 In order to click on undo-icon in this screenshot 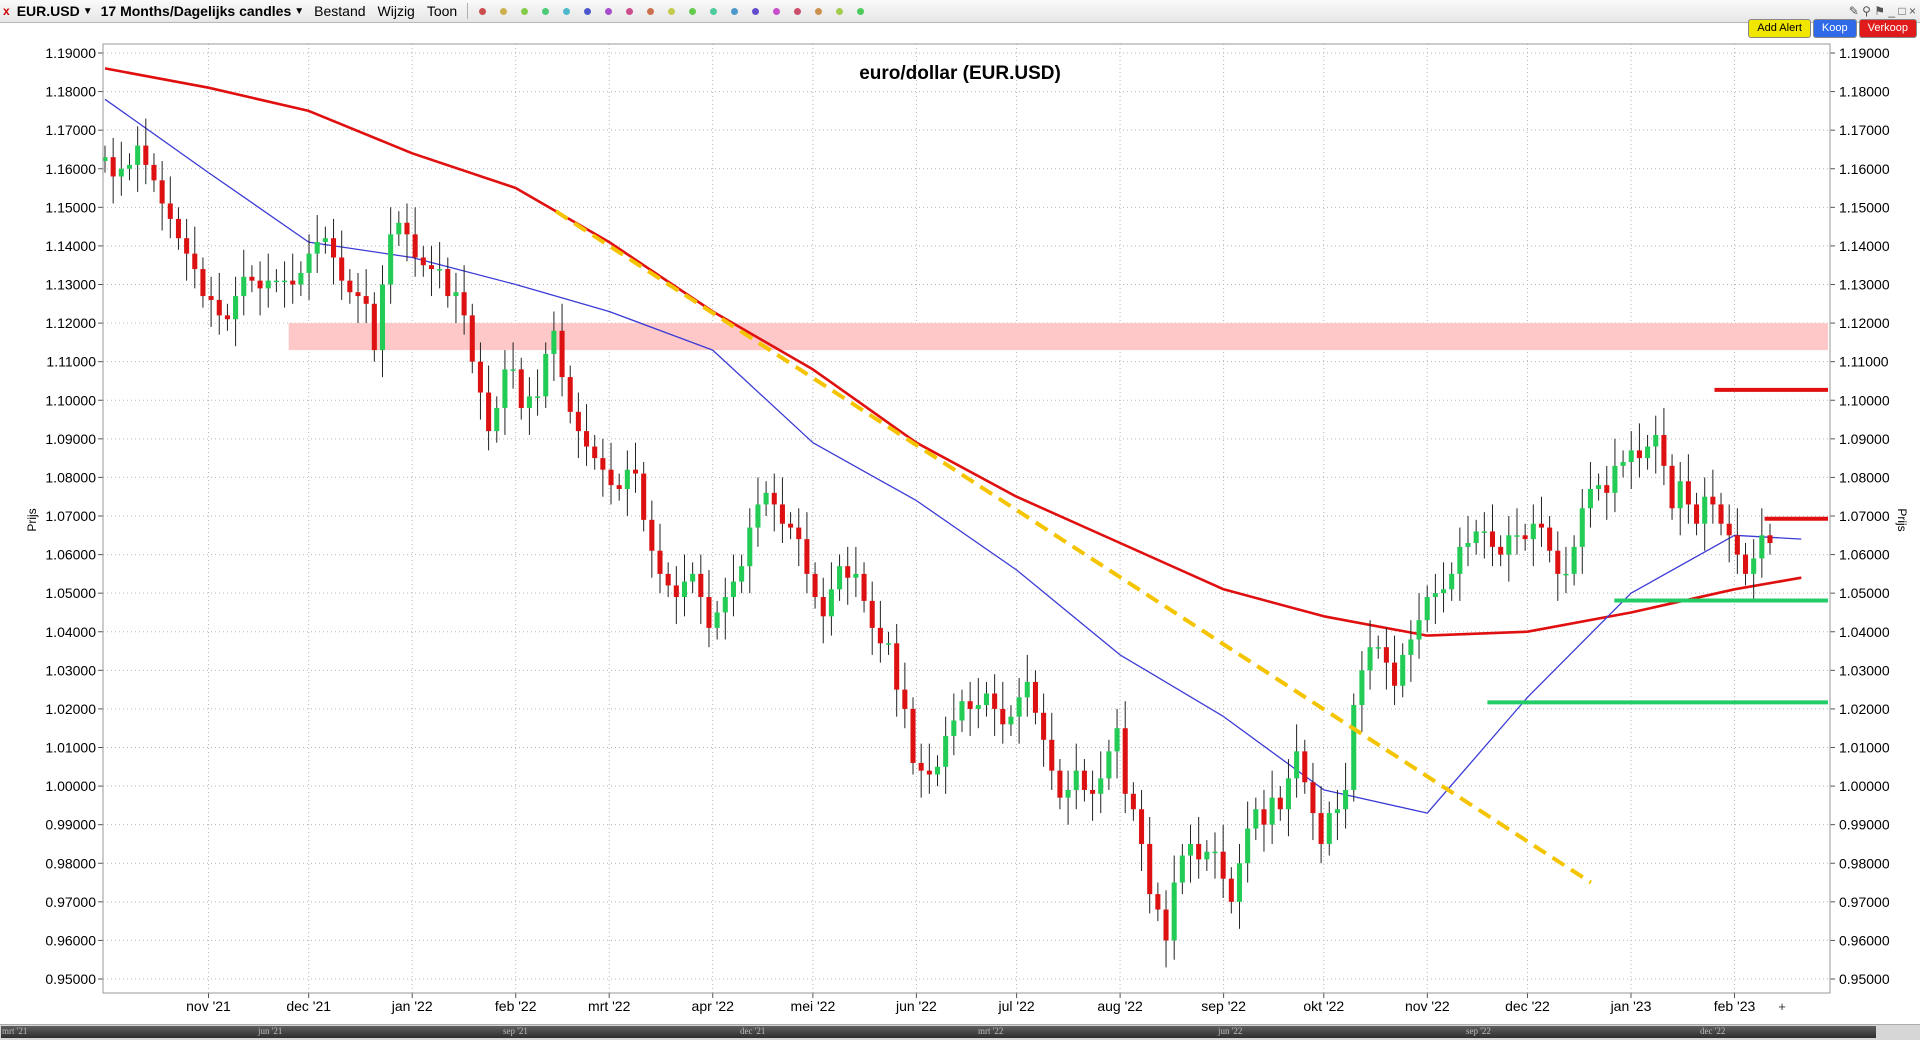, I will do `click(630, 11)`.